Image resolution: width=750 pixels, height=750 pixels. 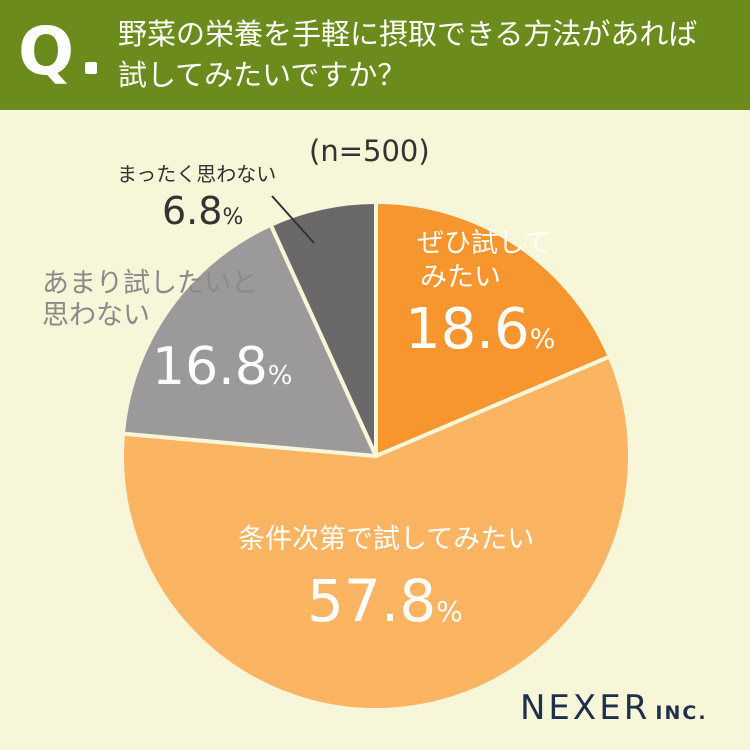 What do you see at coordinates (460, 277) in the screenshot?
I see `slice-label-1-line2: みたい` at bounding box center [460, 277].